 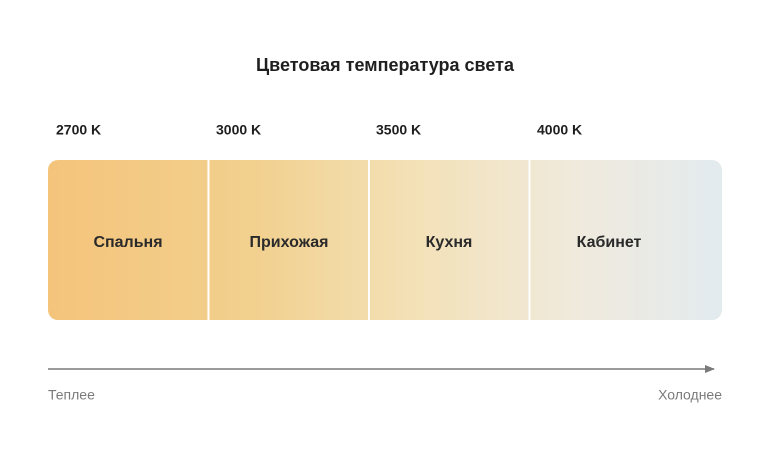 I want to click on room-label: Кабинет, so click(x=609, y=242).